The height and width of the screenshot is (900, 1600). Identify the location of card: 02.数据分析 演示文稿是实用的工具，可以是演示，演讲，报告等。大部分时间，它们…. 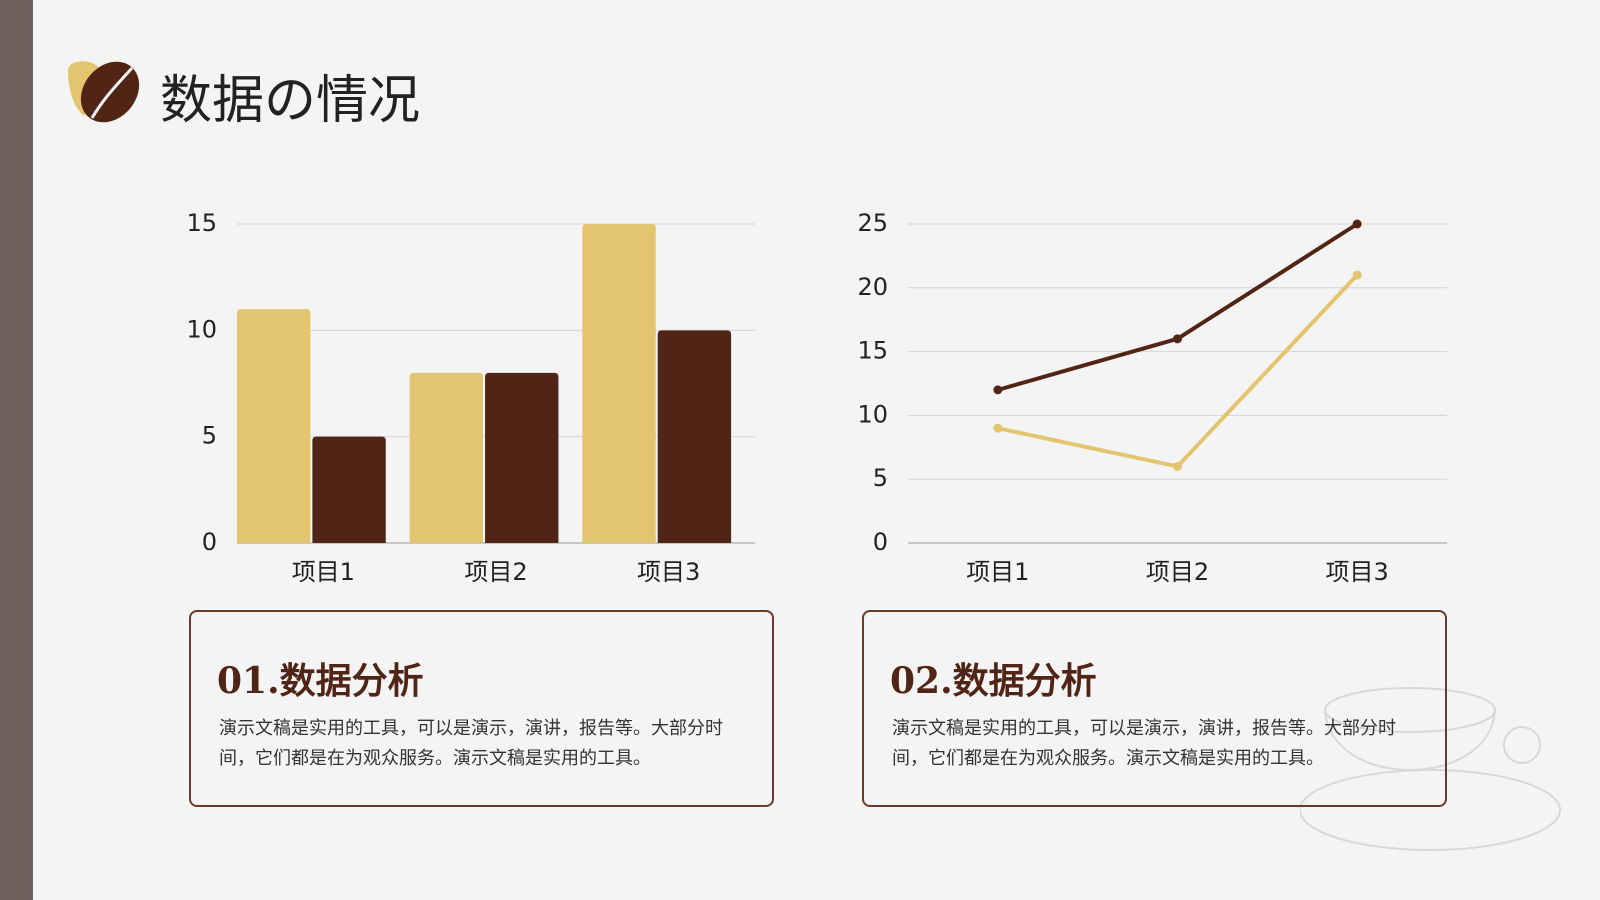
(1154, 708).